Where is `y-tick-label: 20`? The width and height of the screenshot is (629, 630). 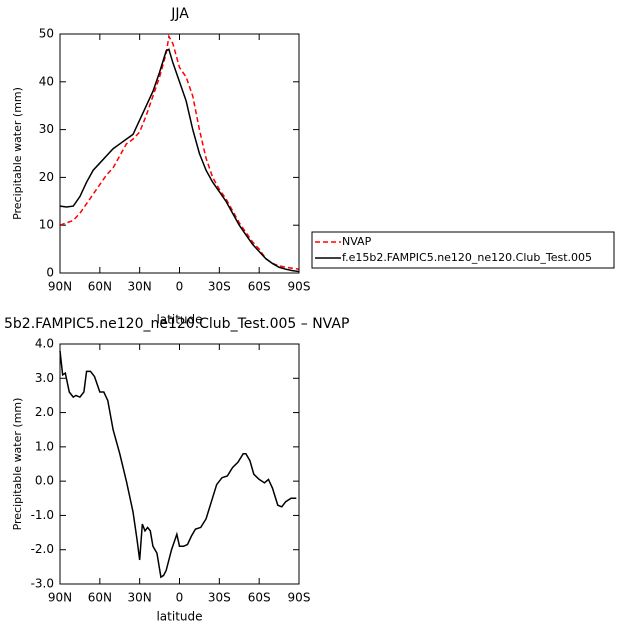
y-tick-label: 20 is located at coordinates (46, 177).